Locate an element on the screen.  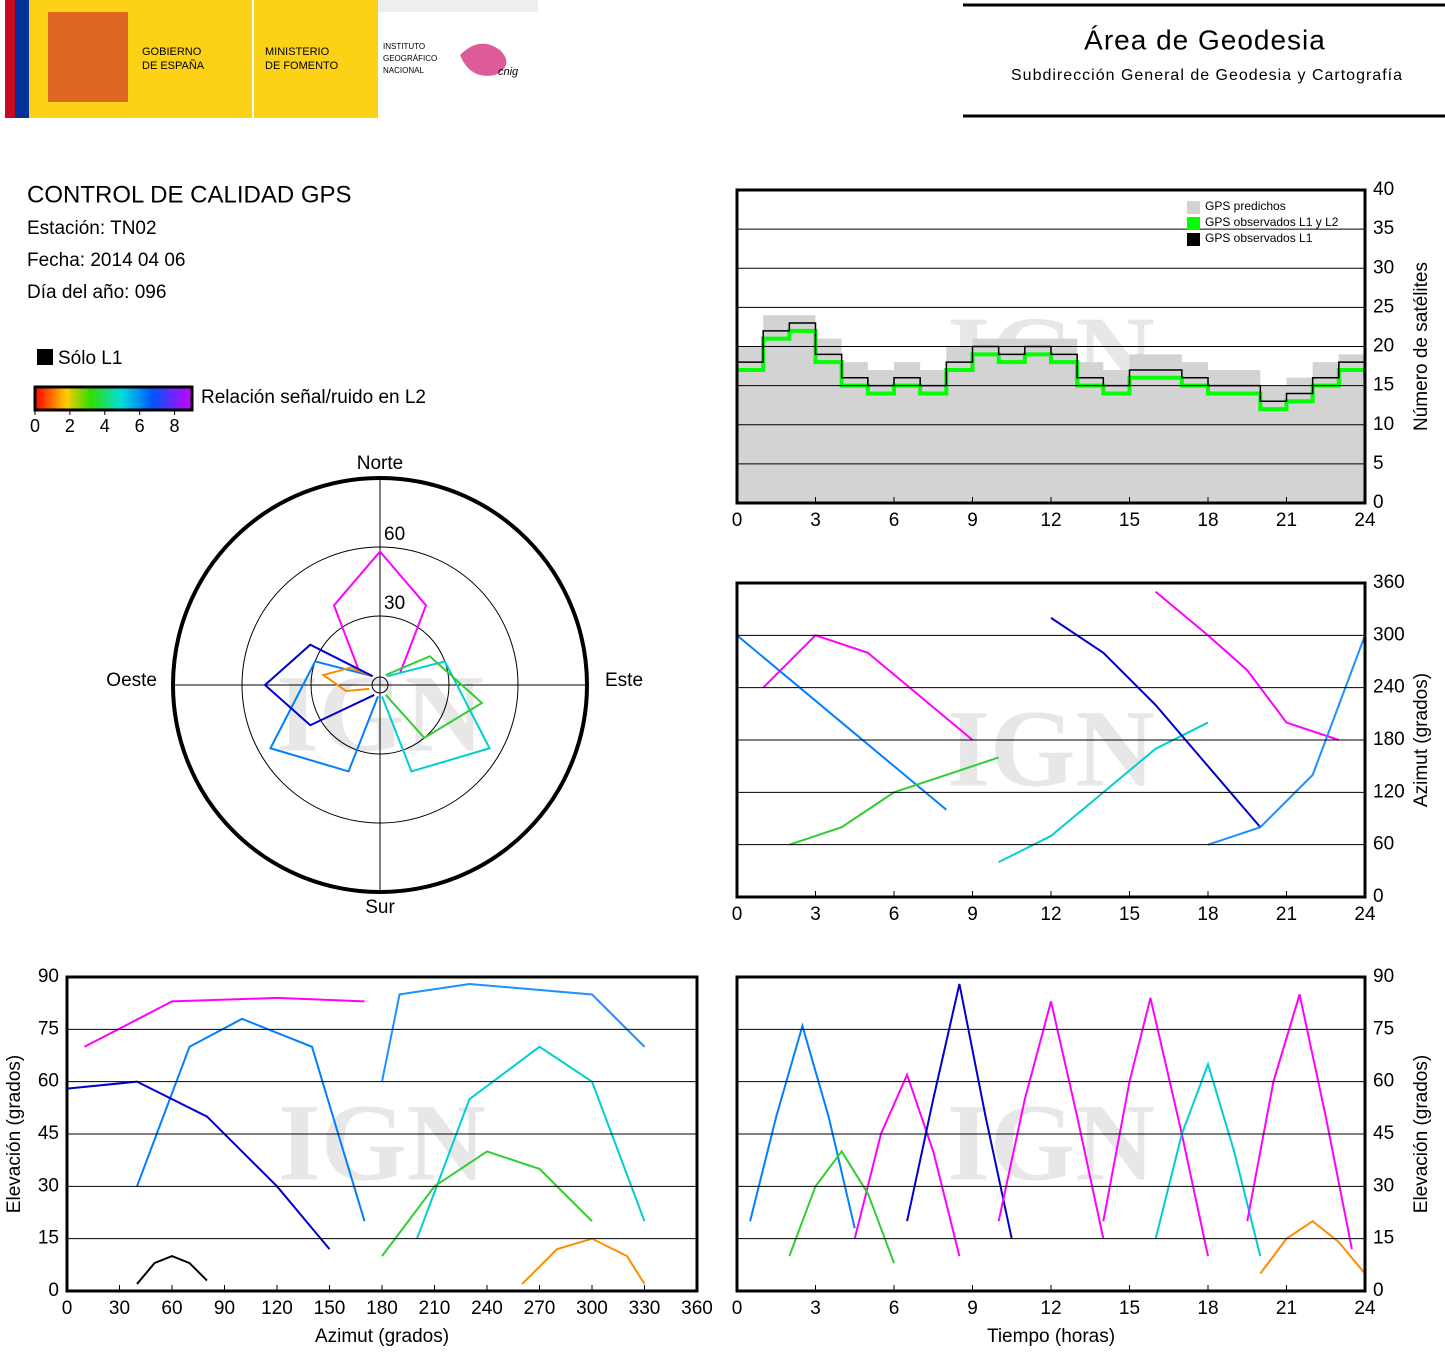
elevation-ring is located at coordinates (380, 685).